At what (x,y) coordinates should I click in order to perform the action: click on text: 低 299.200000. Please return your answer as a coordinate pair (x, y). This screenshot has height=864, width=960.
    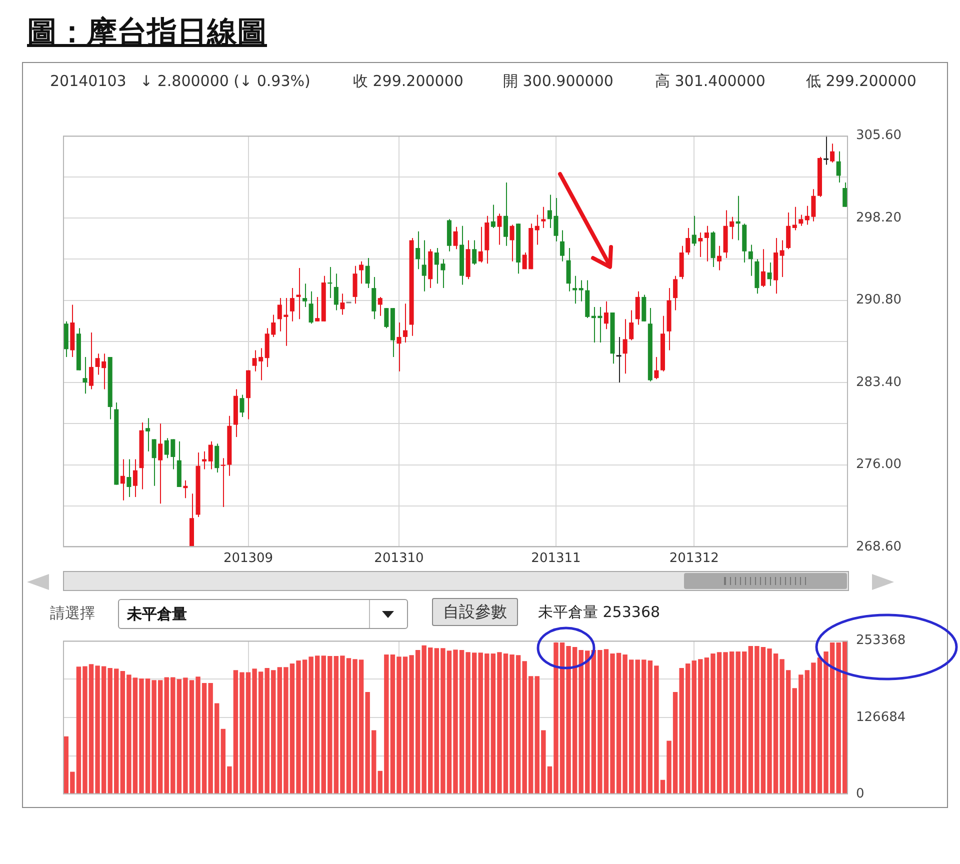
    Looking at the image, I should click on (861, 81).